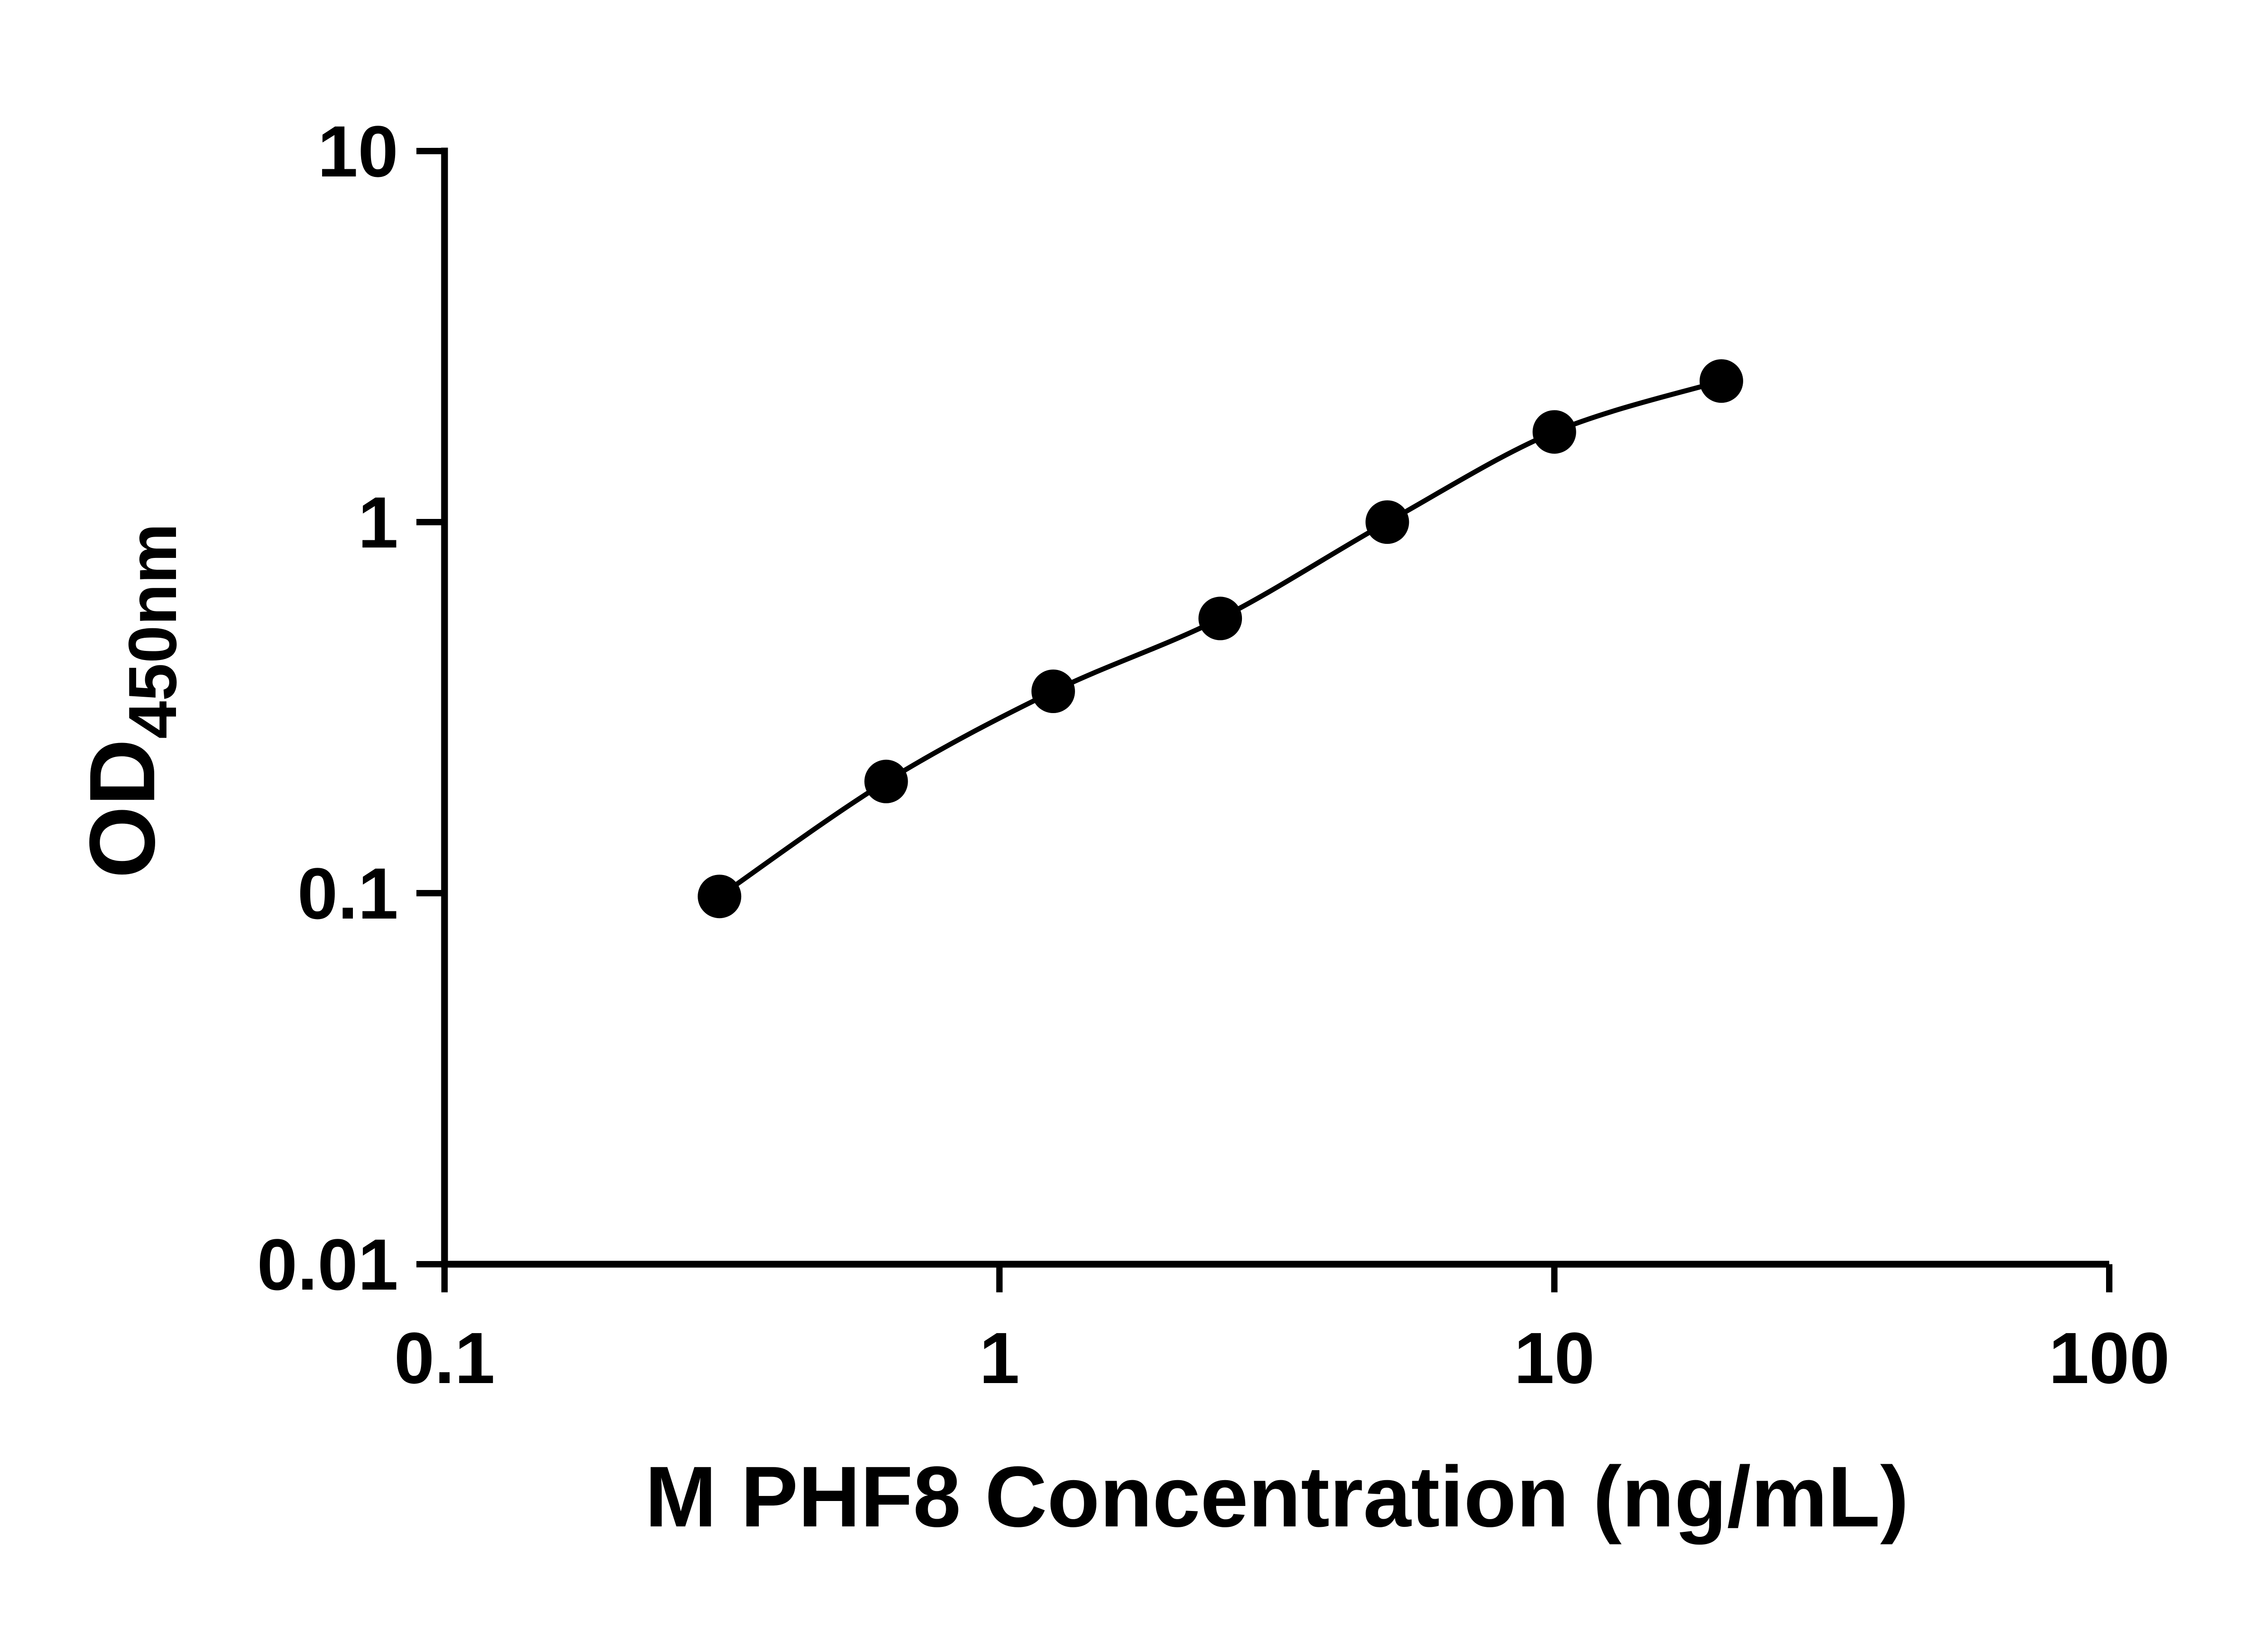 The image size is (2268, 1633). What do you see at coordinates (358, 151) in the screenshot?
I see `y-tick-label: 10` at bounding box center [358, 151].